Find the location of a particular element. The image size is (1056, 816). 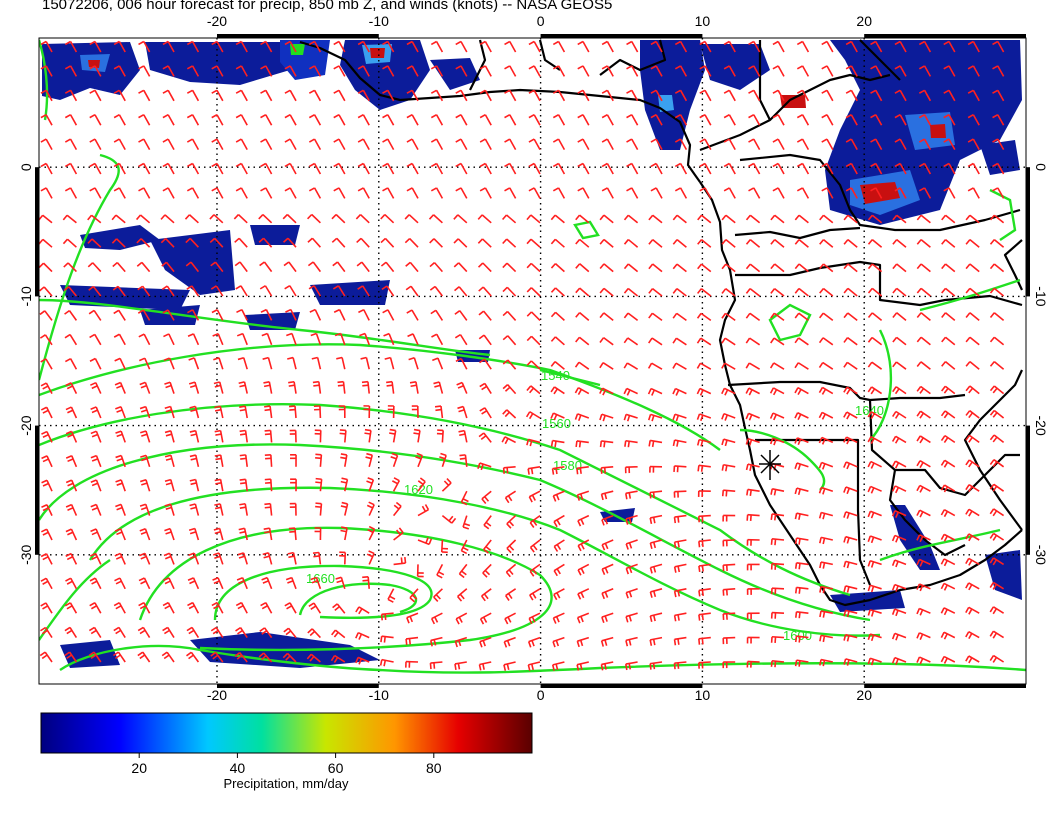

lon-ticks-top: -20 -10 0 10 20 is located at coordinates (539, 21).